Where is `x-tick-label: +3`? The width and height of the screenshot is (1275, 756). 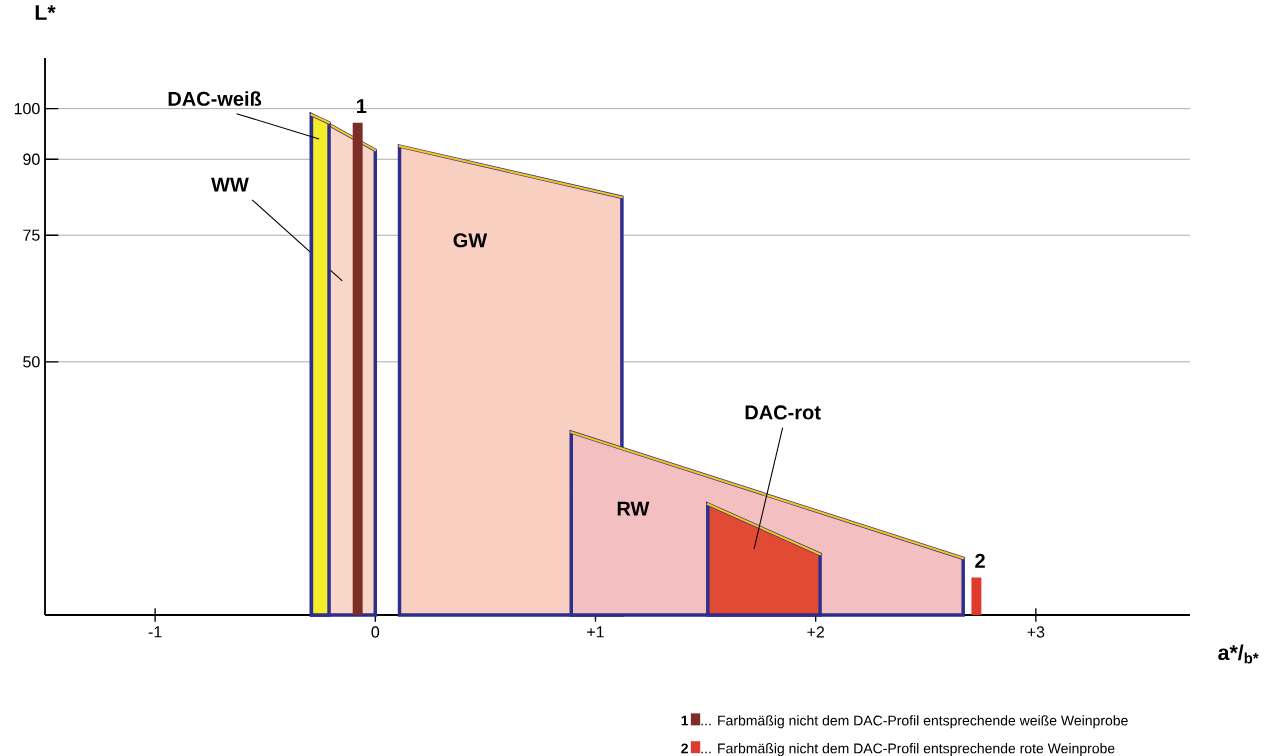 x-tick-label: +3 is located at coordinates (1036, 632).